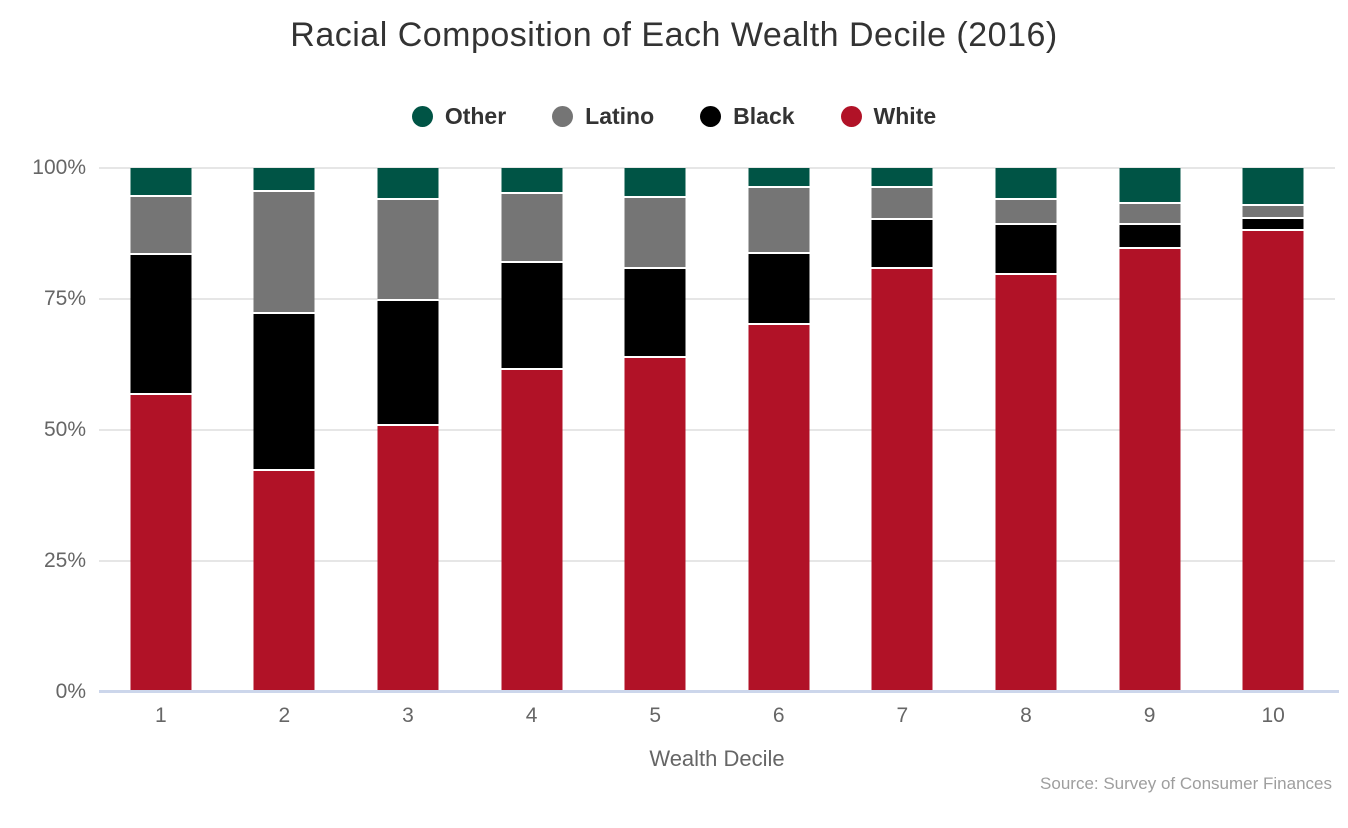 The image size is (1348, 828). I want to click on legend-item-white: White, so click(888, 116).